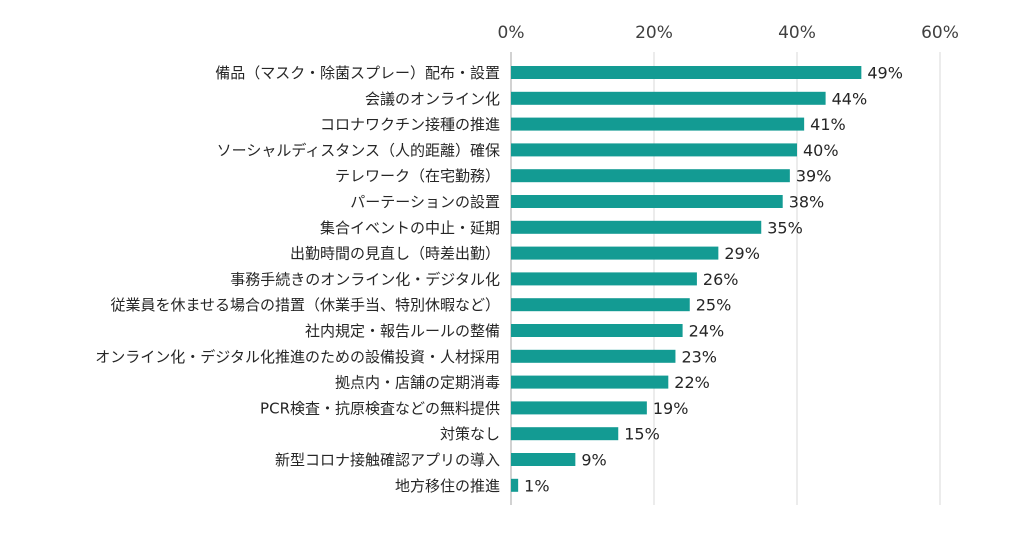 Image resolution: width=1024 pixels, height=533 pixels. I want to click on data-label: 38%, so click(807, 202).